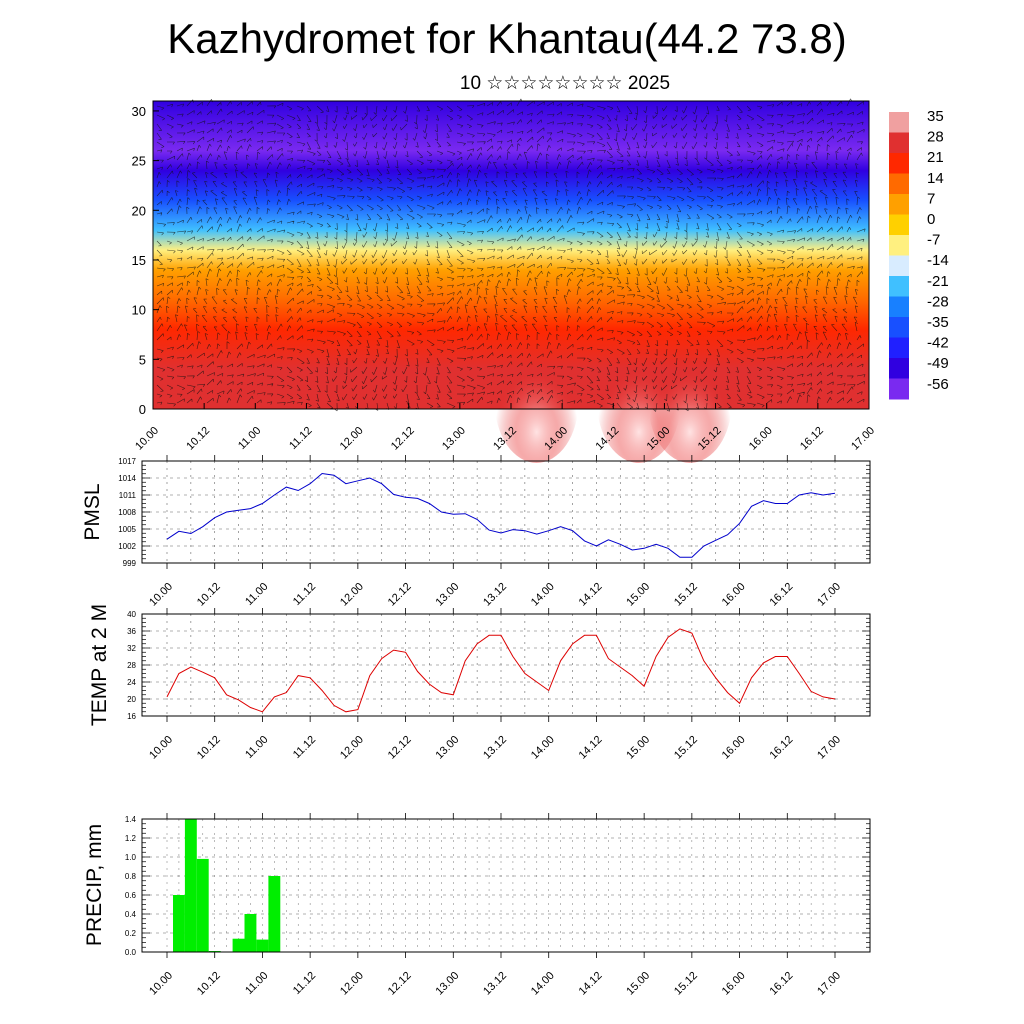 The height and width of the screenshot is (1024, 1024). Describe the element at coordinates (938, 363) in the screenshot. I see `colorbar-label: -49` at that location.